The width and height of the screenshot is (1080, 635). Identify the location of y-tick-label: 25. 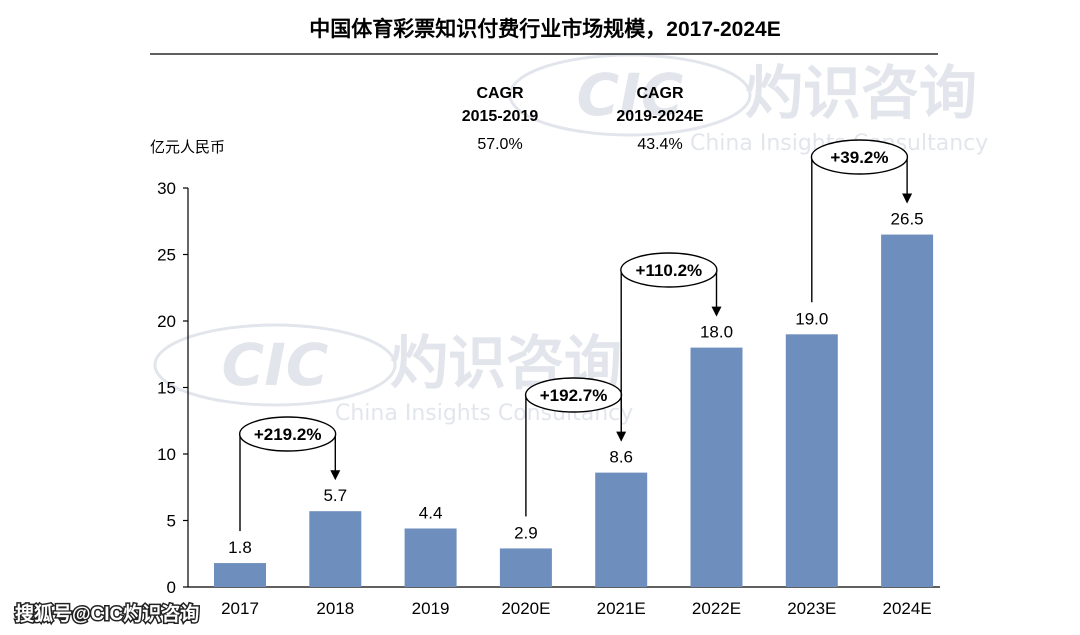
(166, 255).